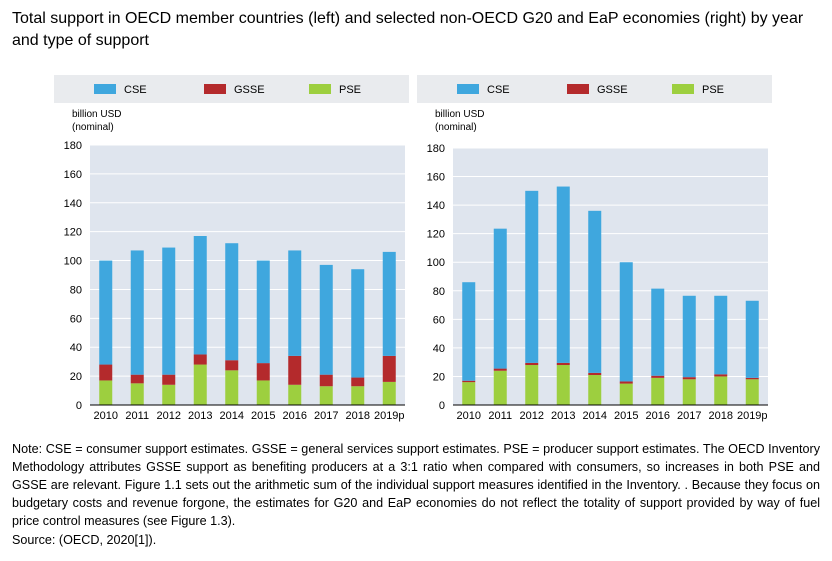 This screenshot has height=561, width=832. Describe the element at coordinates (263, 392) in the screenshot. I see `bar-pse-2015` at that location.